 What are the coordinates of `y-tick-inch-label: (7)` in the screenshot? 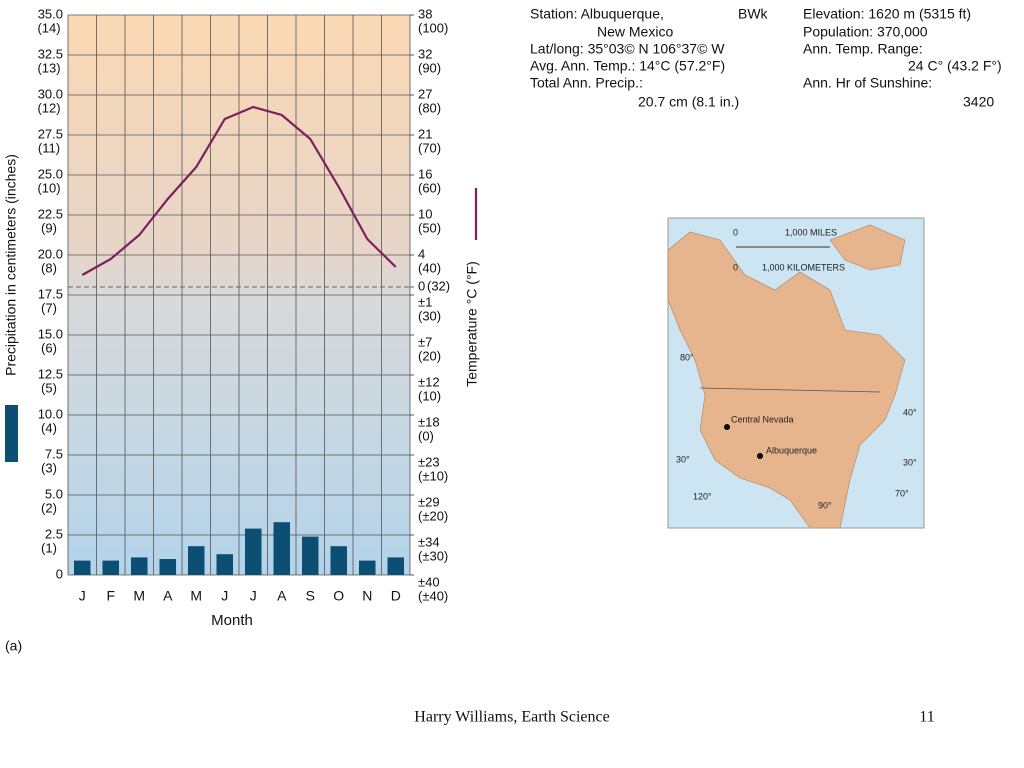 It's located at (49, 307).